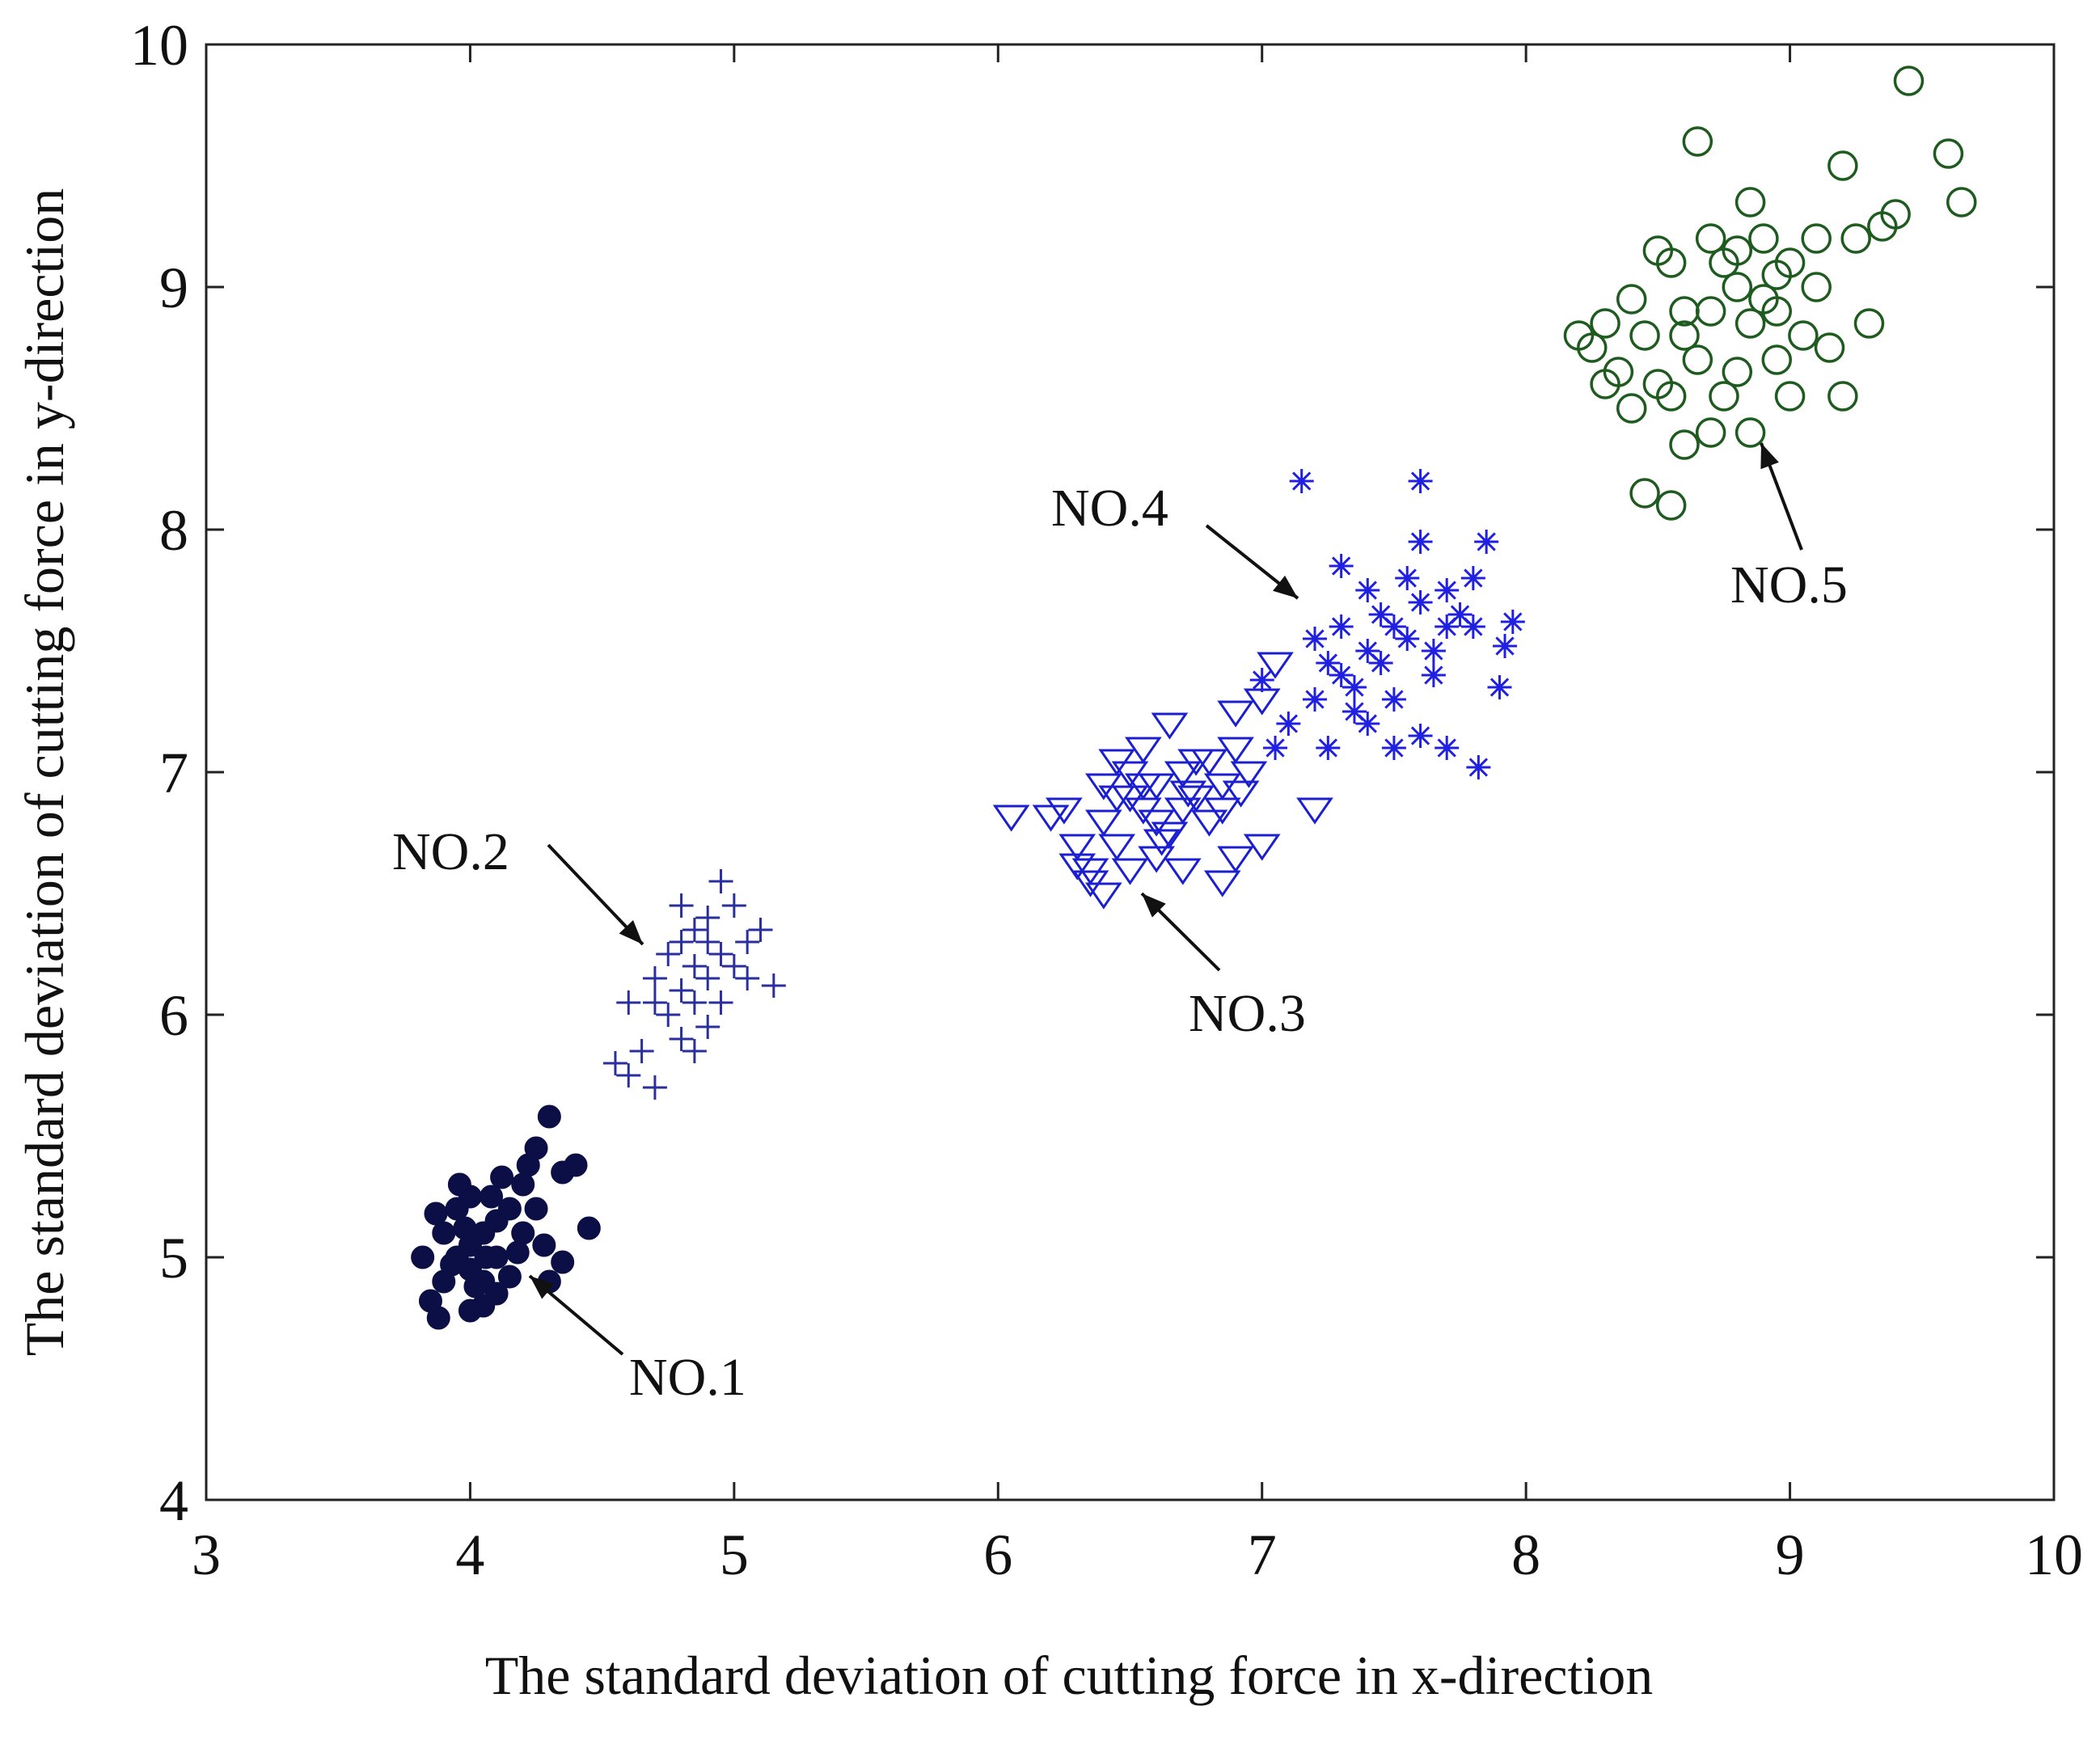 The height and width of the screenshot is (1740, 2100). I want to click on annotation-label: NO.3, so click(1247, 1013).